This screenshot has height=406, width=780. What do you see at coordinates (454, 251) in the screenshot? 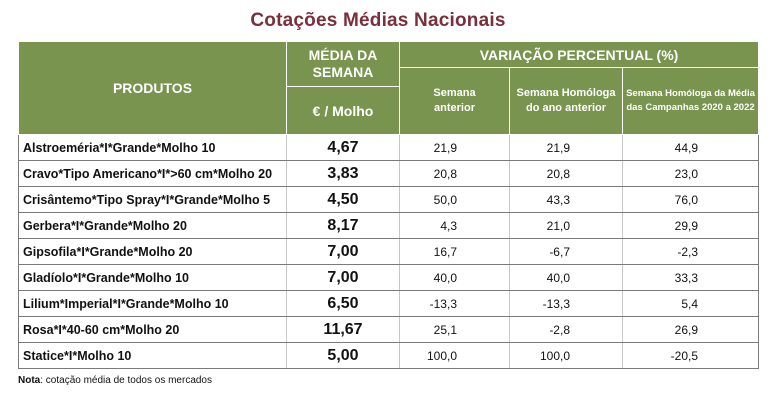
I see `var-semana-anterior-cell: 16,7` at bounding box center [454, 251].